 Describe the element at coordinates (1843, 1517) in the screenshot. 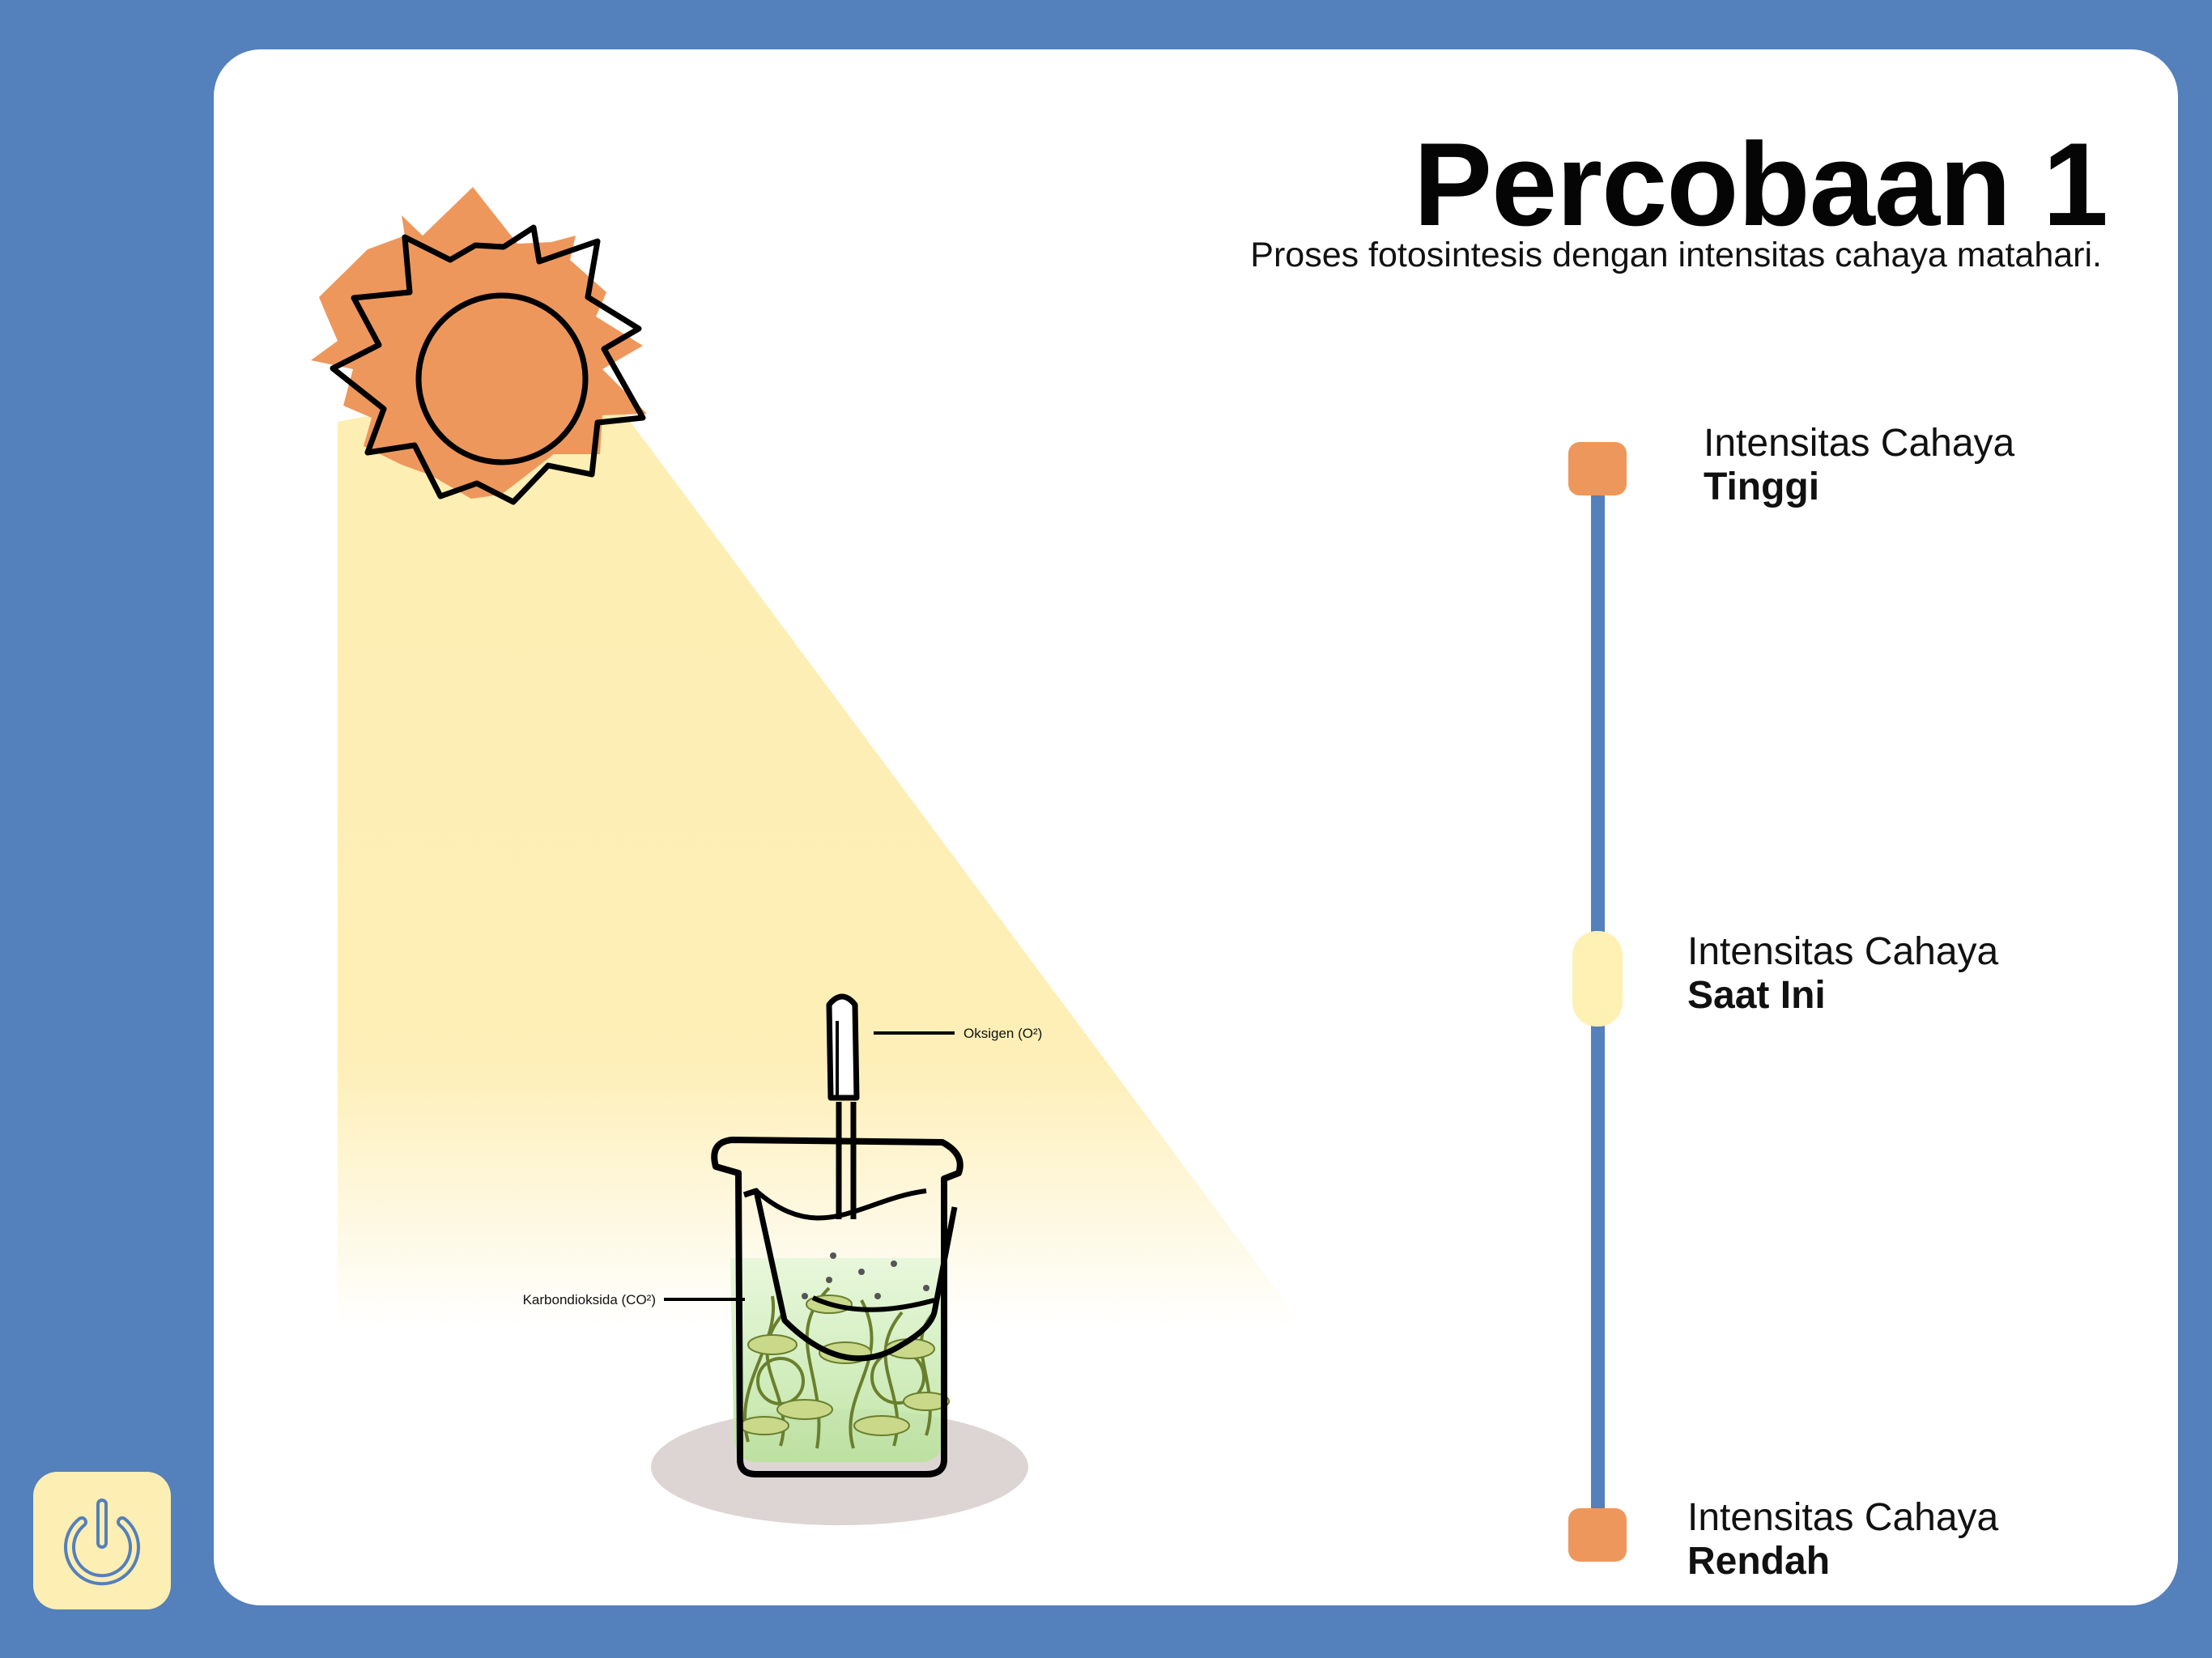

I see `label-low-line1: Intensitas Cahaya` at that location.